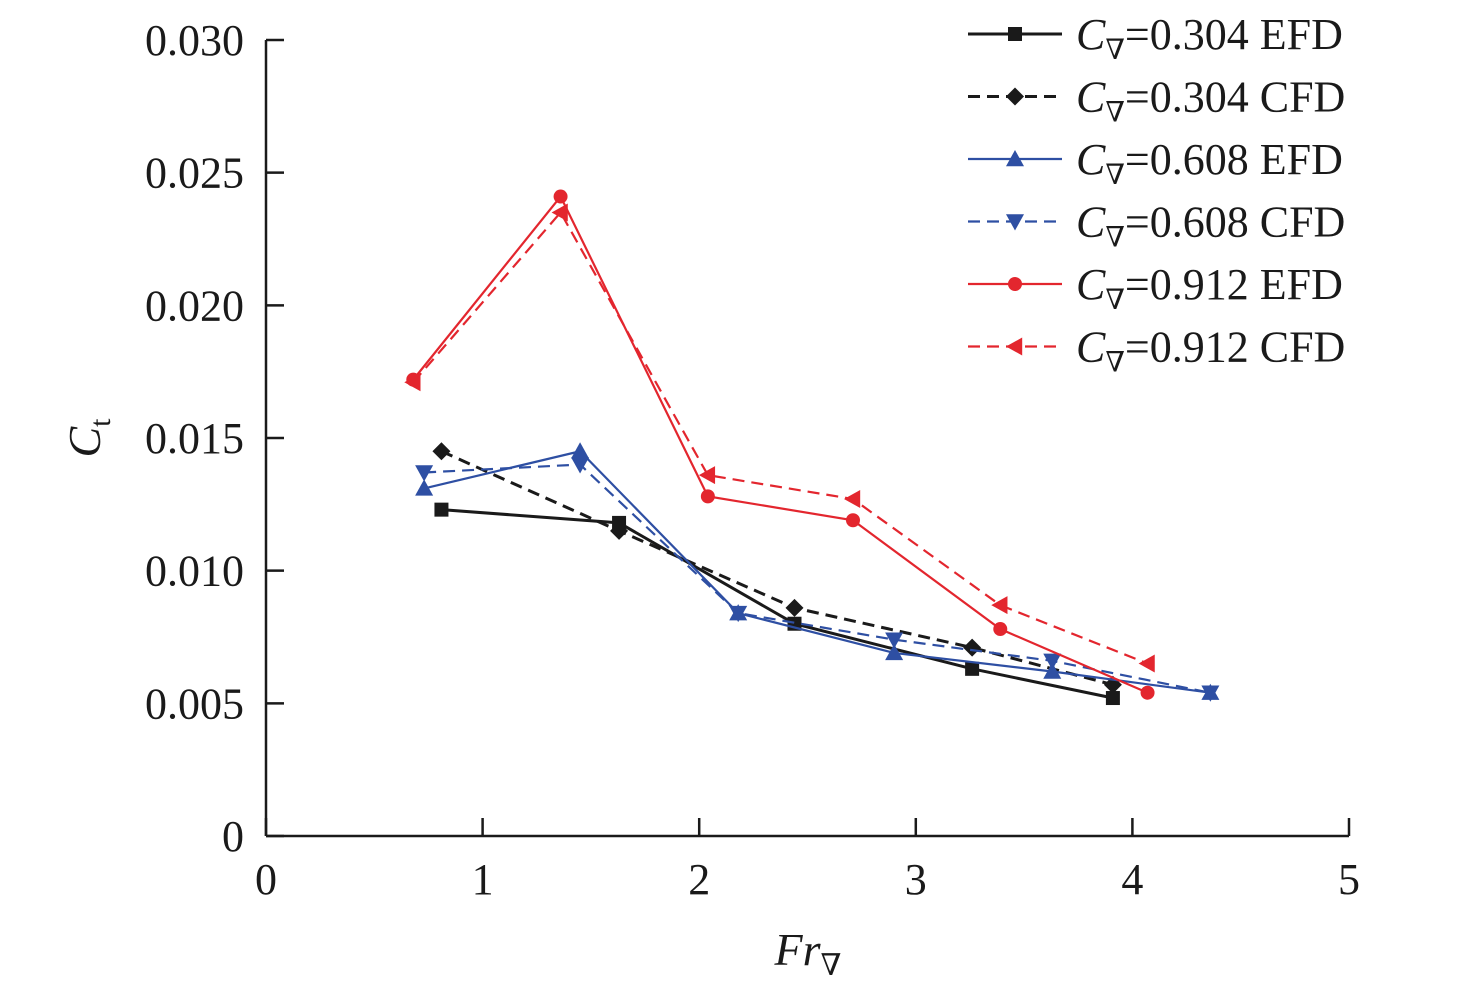 This screenshot has width=1476, height=984. What do you see at coordinates (1209, 38) in the screenshot?
I see `legend-label: C∇=0.304 EFD` at bounding box center [1209, 38].